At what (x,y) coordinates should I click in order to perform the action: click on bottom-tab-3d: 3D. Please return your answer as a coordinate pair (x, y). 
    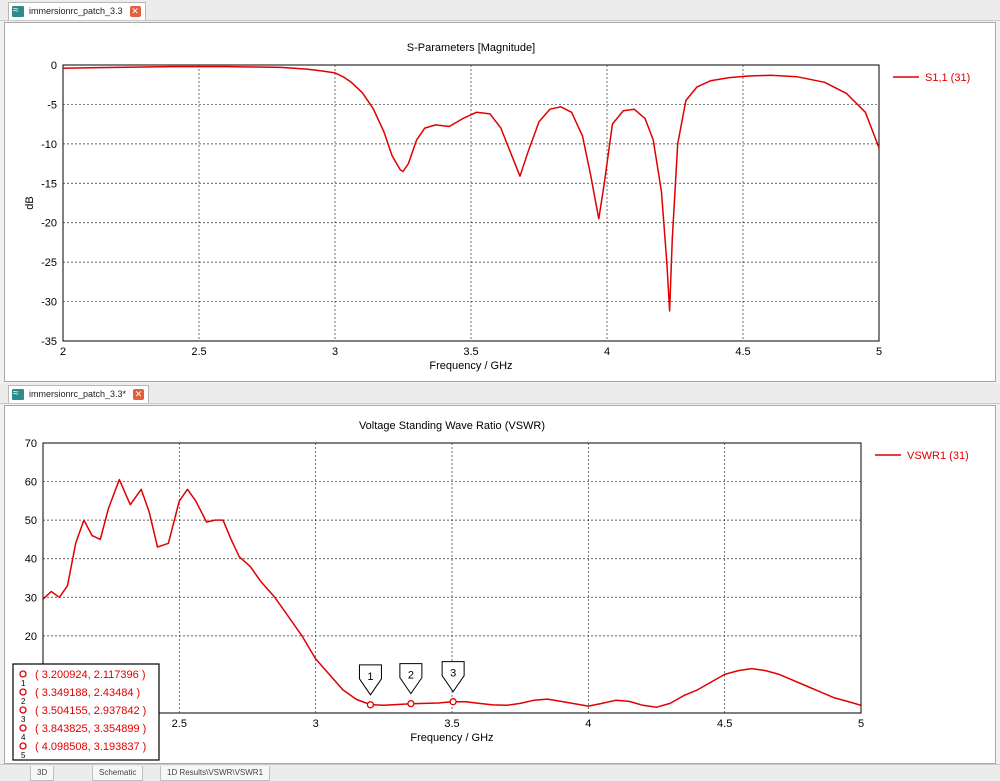
    Looking at the image, I should click on (42, 773).